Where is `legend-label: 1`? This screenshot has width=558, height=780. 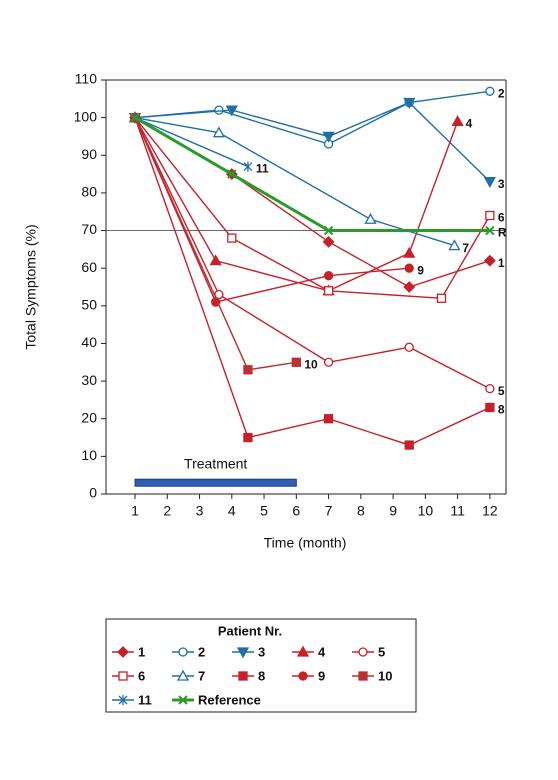
legend-label: 1 is located at coordinates (141, 651).